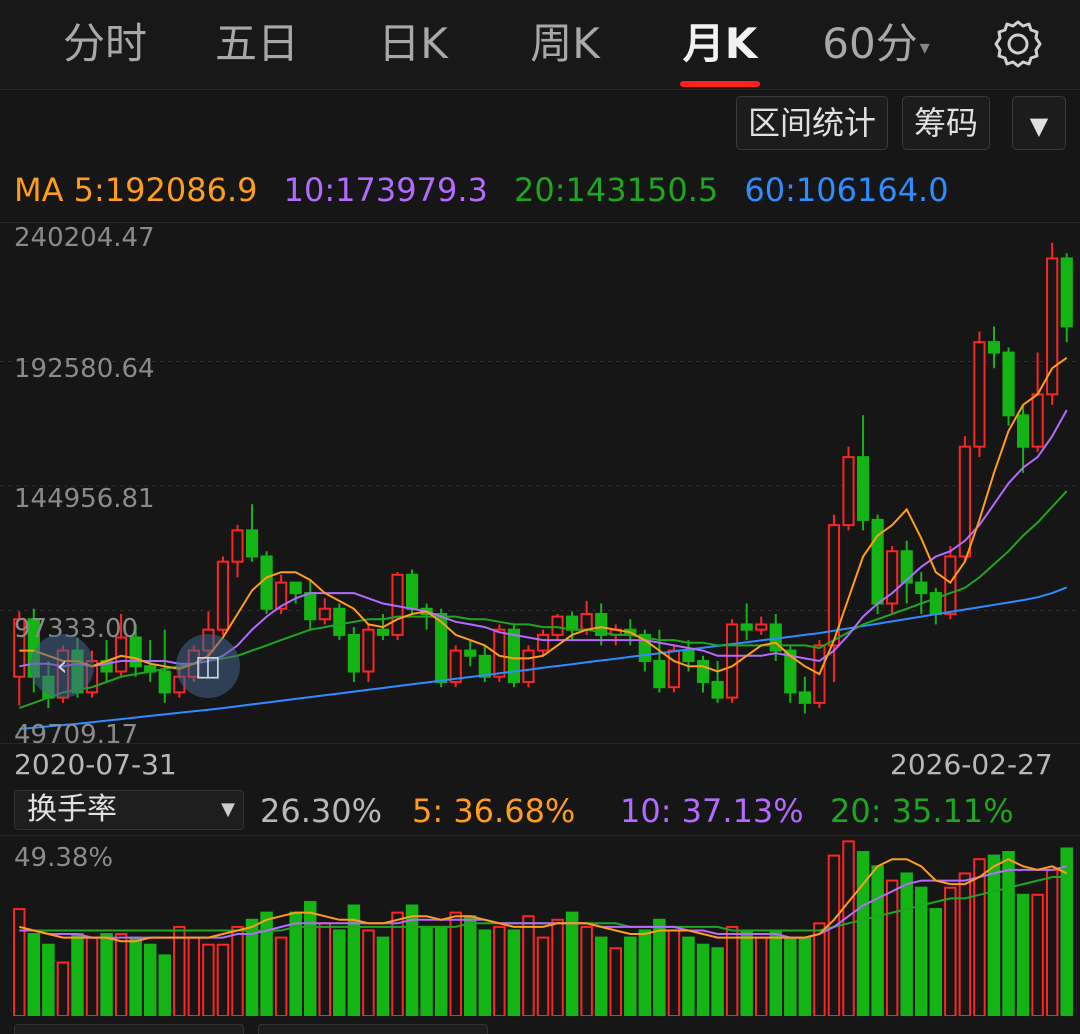 The width and height of the screenshot is (1080, 1034). What do you see at coordinates (129, 810) in the screenshot?
I see `indicator-select: 换手率 ▼` at bounding box center [129, 810].